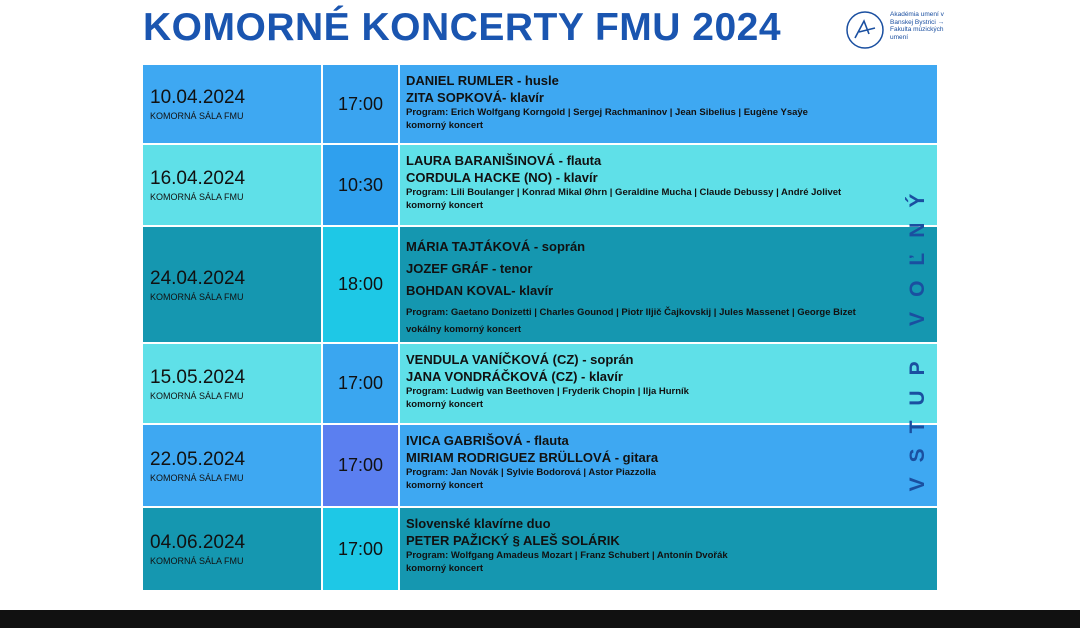  What do you see at coordinates (482, 80) in the screenshot?
I see `performer: DANIEL RUMLER - husle` at bounding box center [482, 80].